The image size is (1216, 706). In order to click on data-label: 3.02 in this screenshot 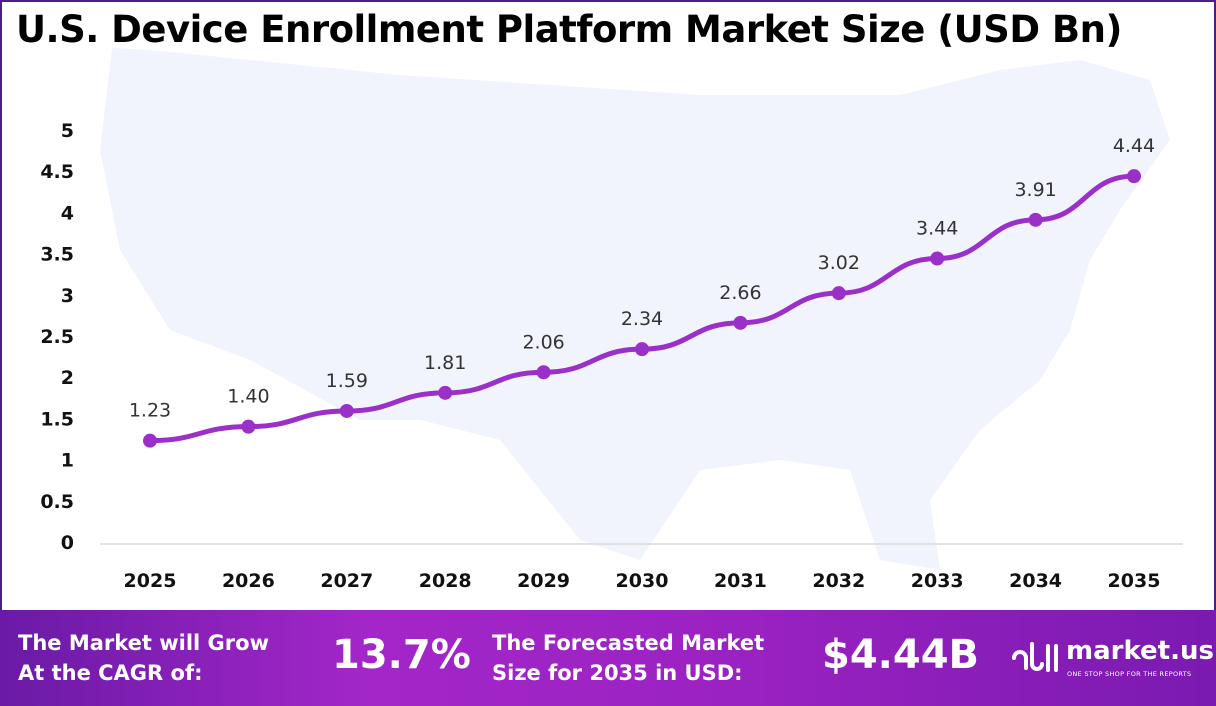, I will do `click(839, 263)`.